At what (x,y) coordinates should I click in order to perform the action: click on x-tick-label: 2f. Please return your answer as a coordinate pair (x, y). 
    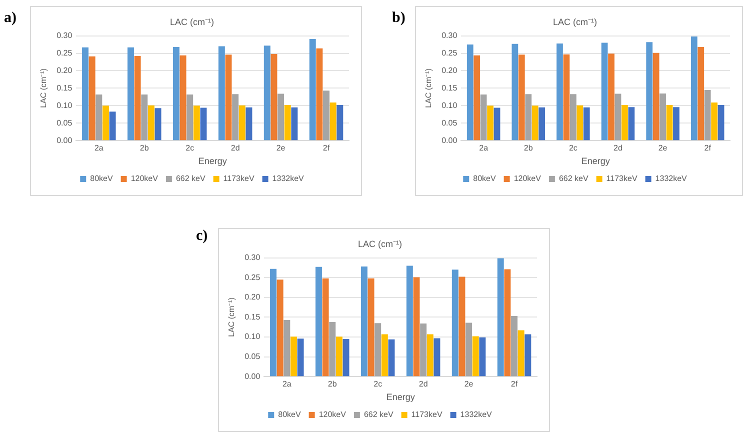
    Looking at the image, I should click on (708, 148).